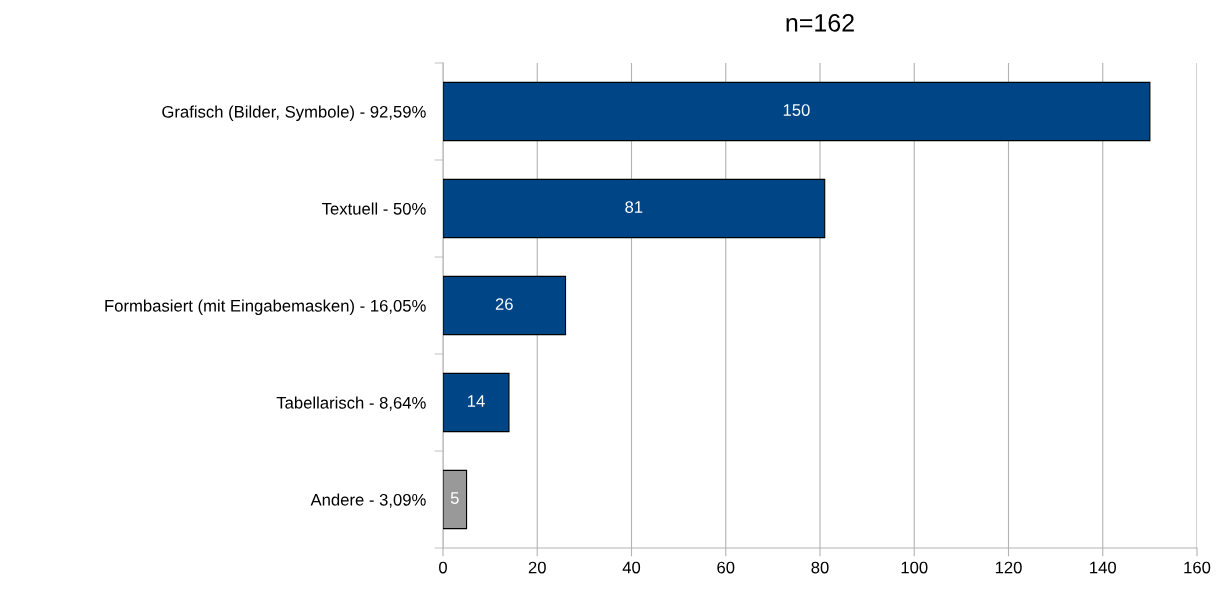  Describe the element at coordinates (443, 567) in the screenshot. I see `x-tick-label: 0` at that location.